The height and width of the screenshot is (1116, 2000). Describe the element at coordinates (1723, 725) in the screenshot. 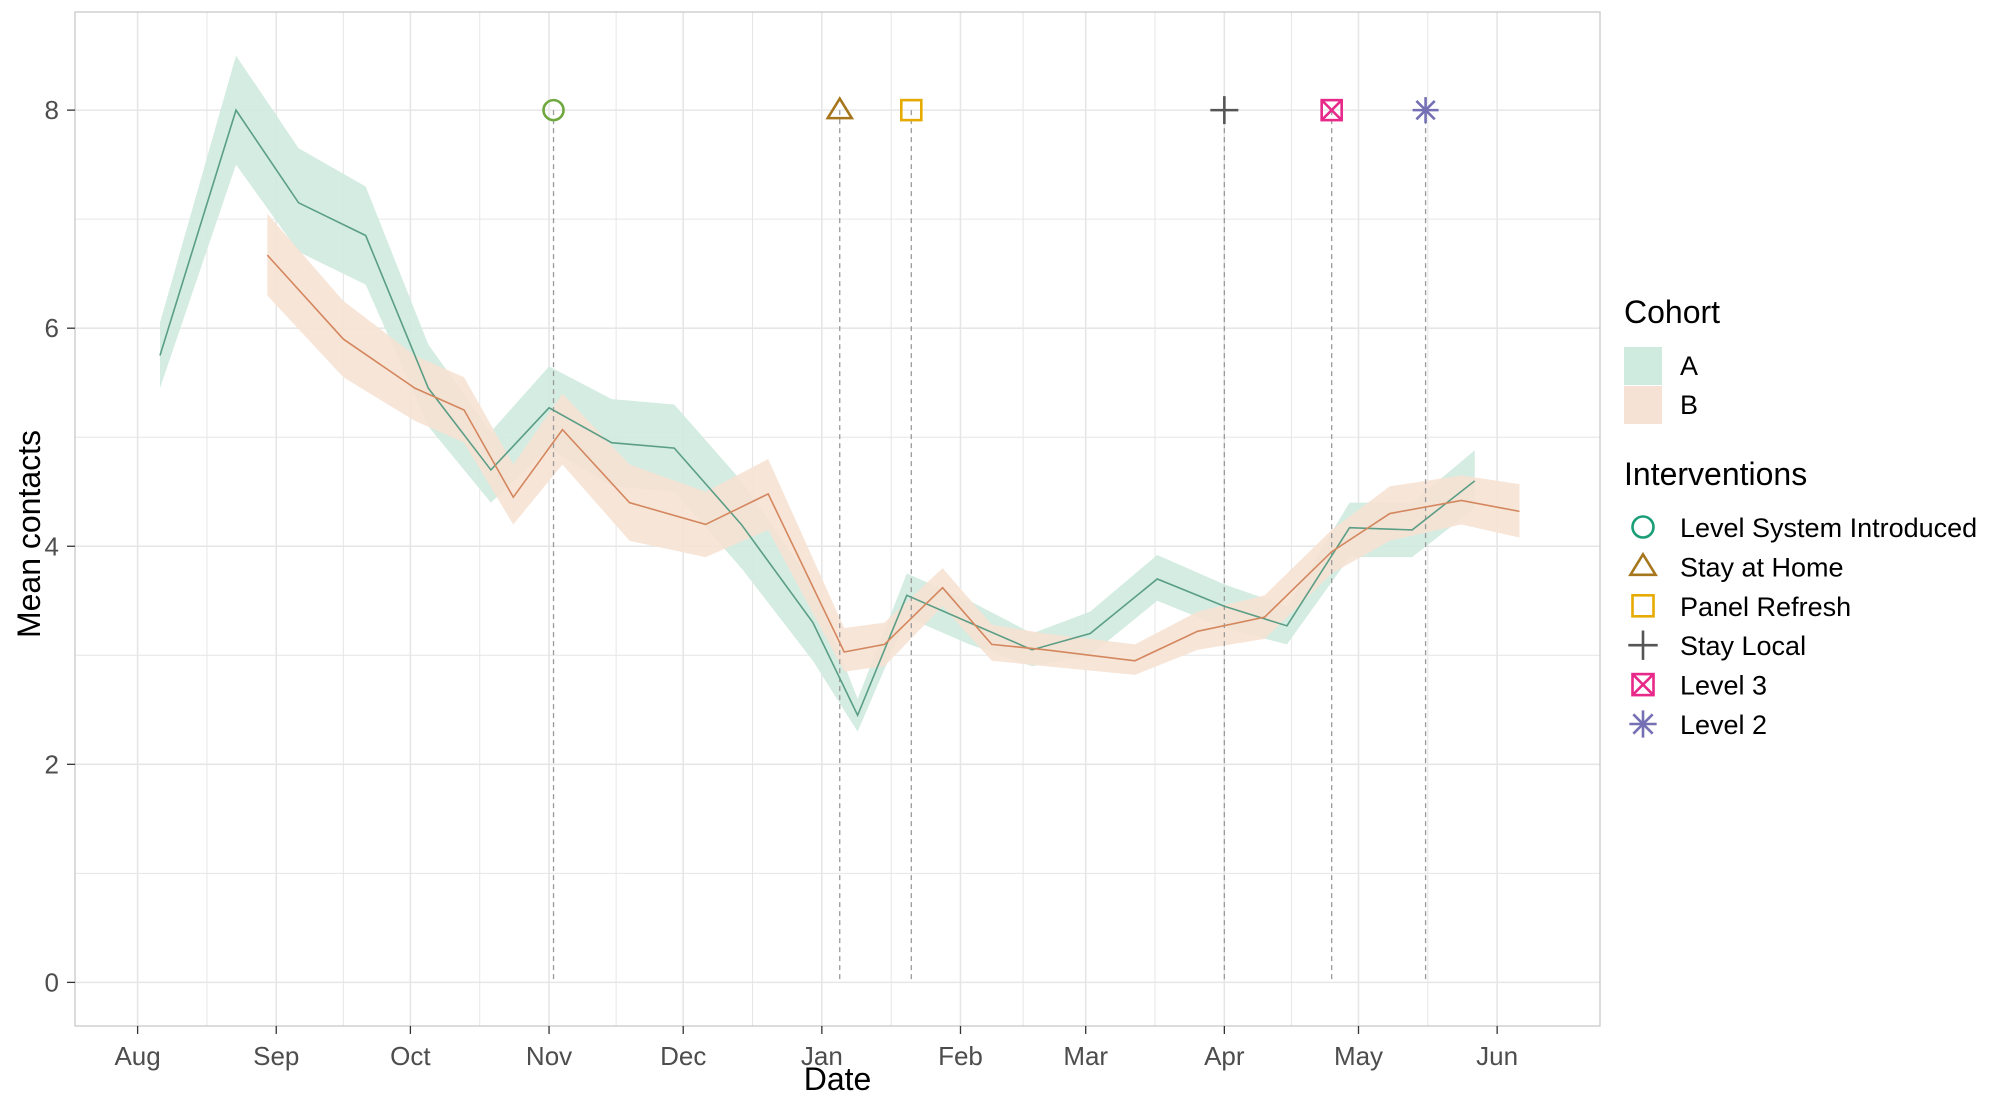

I see `legend-label-intervention: Level 2` at that location.